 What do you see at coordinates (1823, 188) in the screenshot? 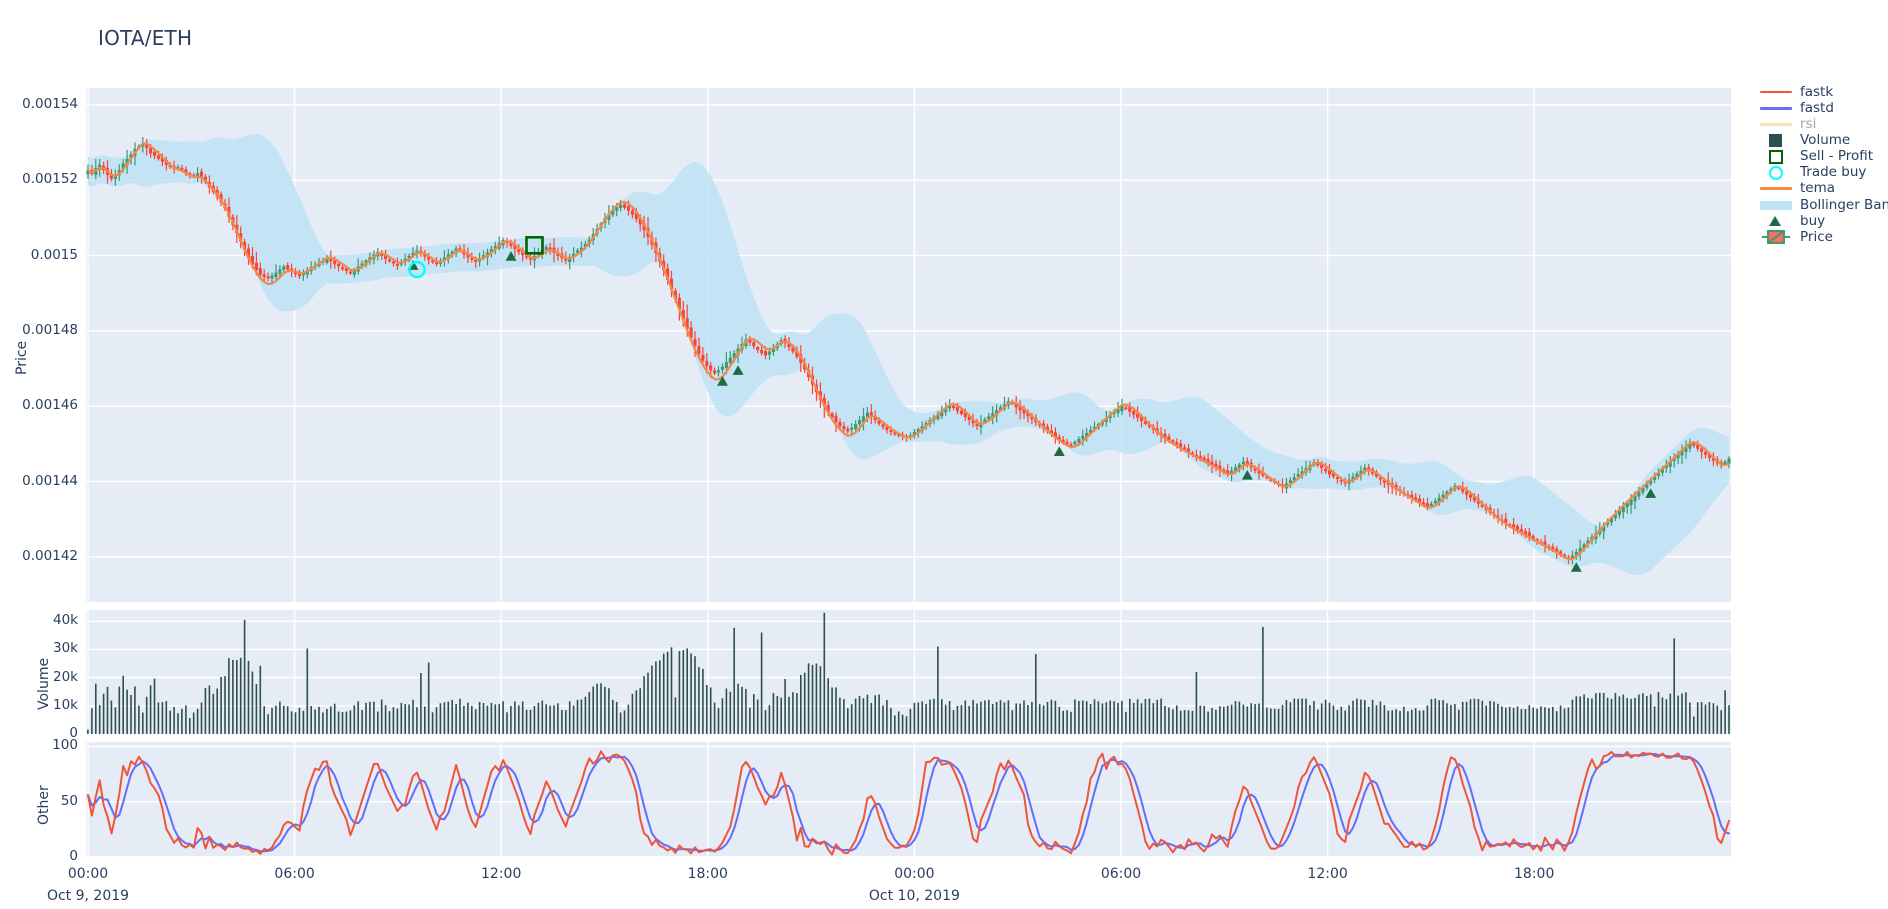
I see `legend-item-tema: tema` at bounding box center [1823, 188].